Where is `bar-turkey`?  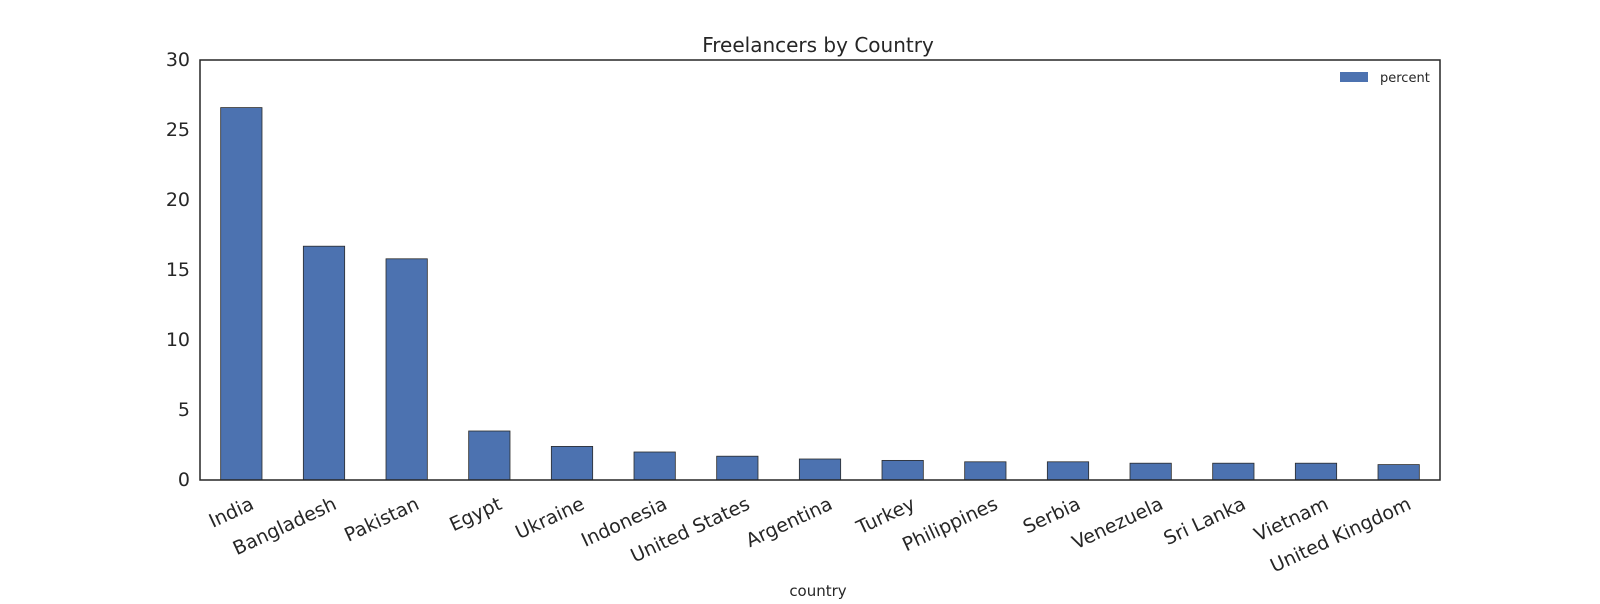 bar-turkey is located at coordinates (902, 470).